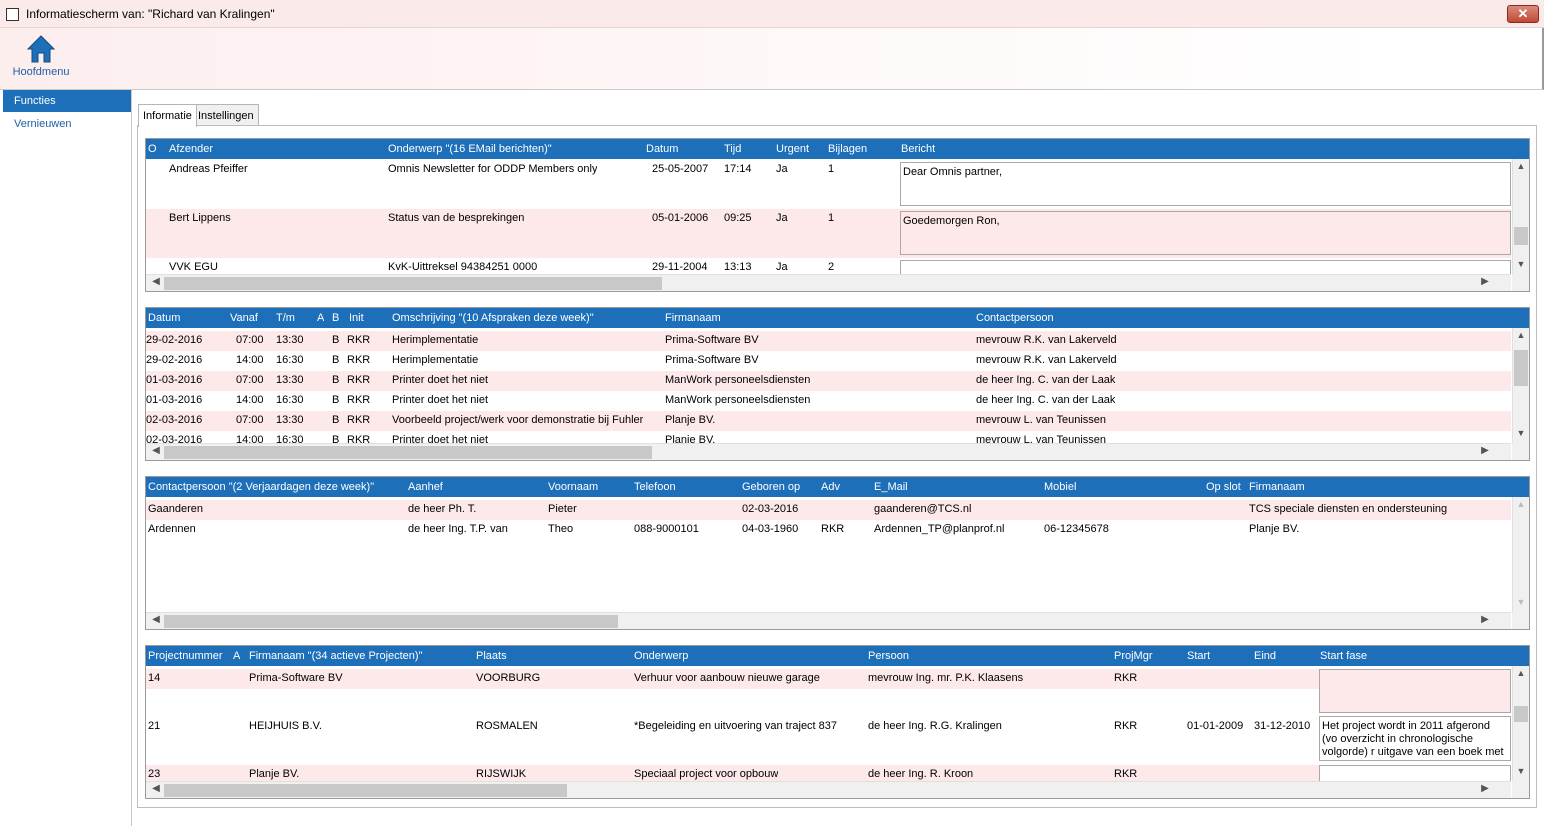 Image resolution: width=1544 pixels, height=826 pixels. What do you see at coordinates (356, 318) in the screenshot?
I see `col-header: Init` at bounding box center [356, 318].